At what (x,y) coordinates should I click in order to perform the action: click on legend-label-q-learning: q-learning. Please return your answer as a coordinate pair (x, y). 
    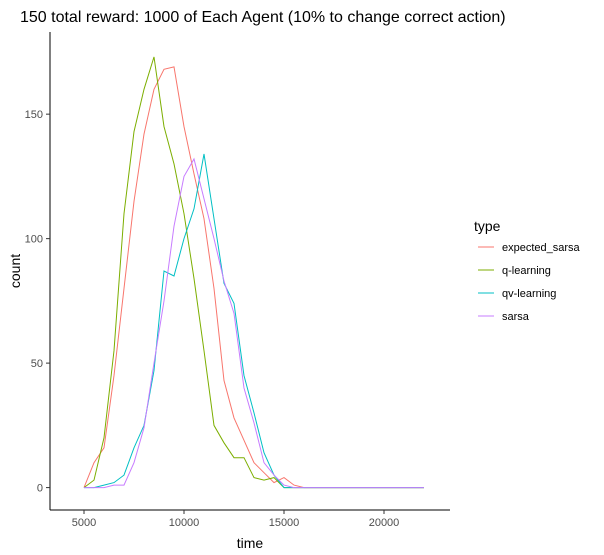
    Looking at the image, I should click on (526, 271).